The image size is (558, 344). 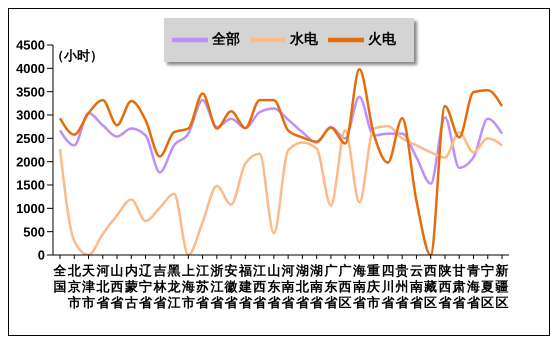 I want to click on x-tick-label: 上海市, so click(x=187, y=286).